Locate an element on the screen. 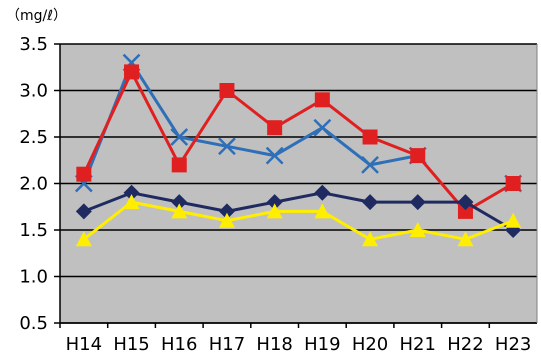  x-tick-label: H16 is located at coordinates (179, 344).